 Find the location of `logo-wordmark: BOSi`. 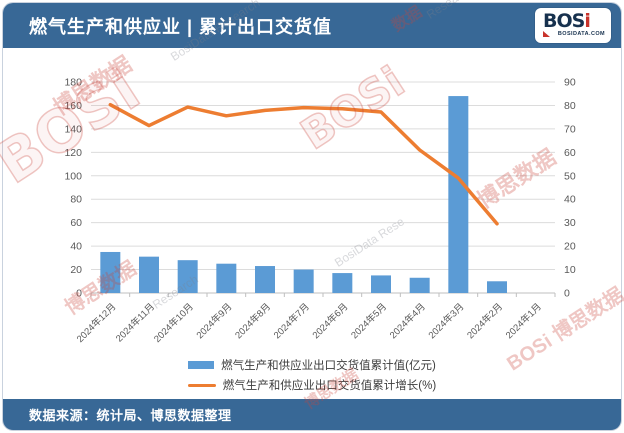

logo-wordmark: BOSi is located at coordinates (574, 21).